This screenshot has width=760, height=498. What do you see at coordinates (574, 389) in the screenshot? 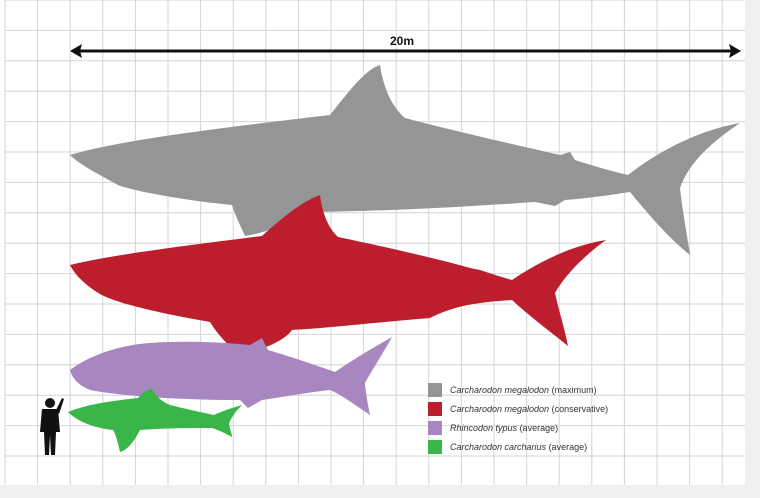
I see `legend-note: (maximum)` at bounding box center [574, 389].